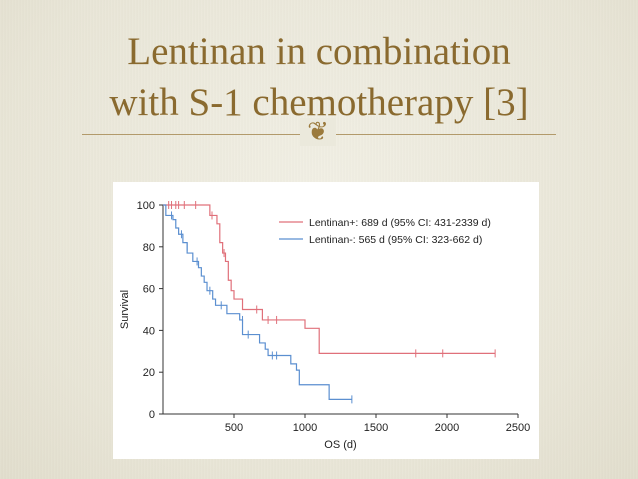 This screenshot has height=479, width=638. I want to click on x-tick-label: 2500, so click(518, 428).